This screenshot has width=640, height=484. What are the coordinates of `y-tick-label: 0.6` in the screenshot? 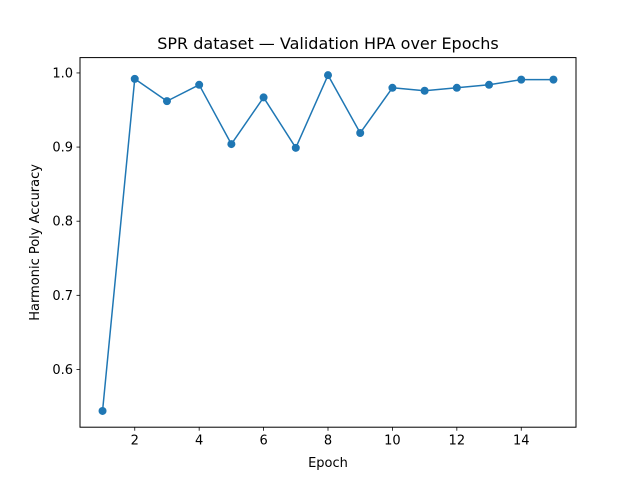 It's located at (62, 370).